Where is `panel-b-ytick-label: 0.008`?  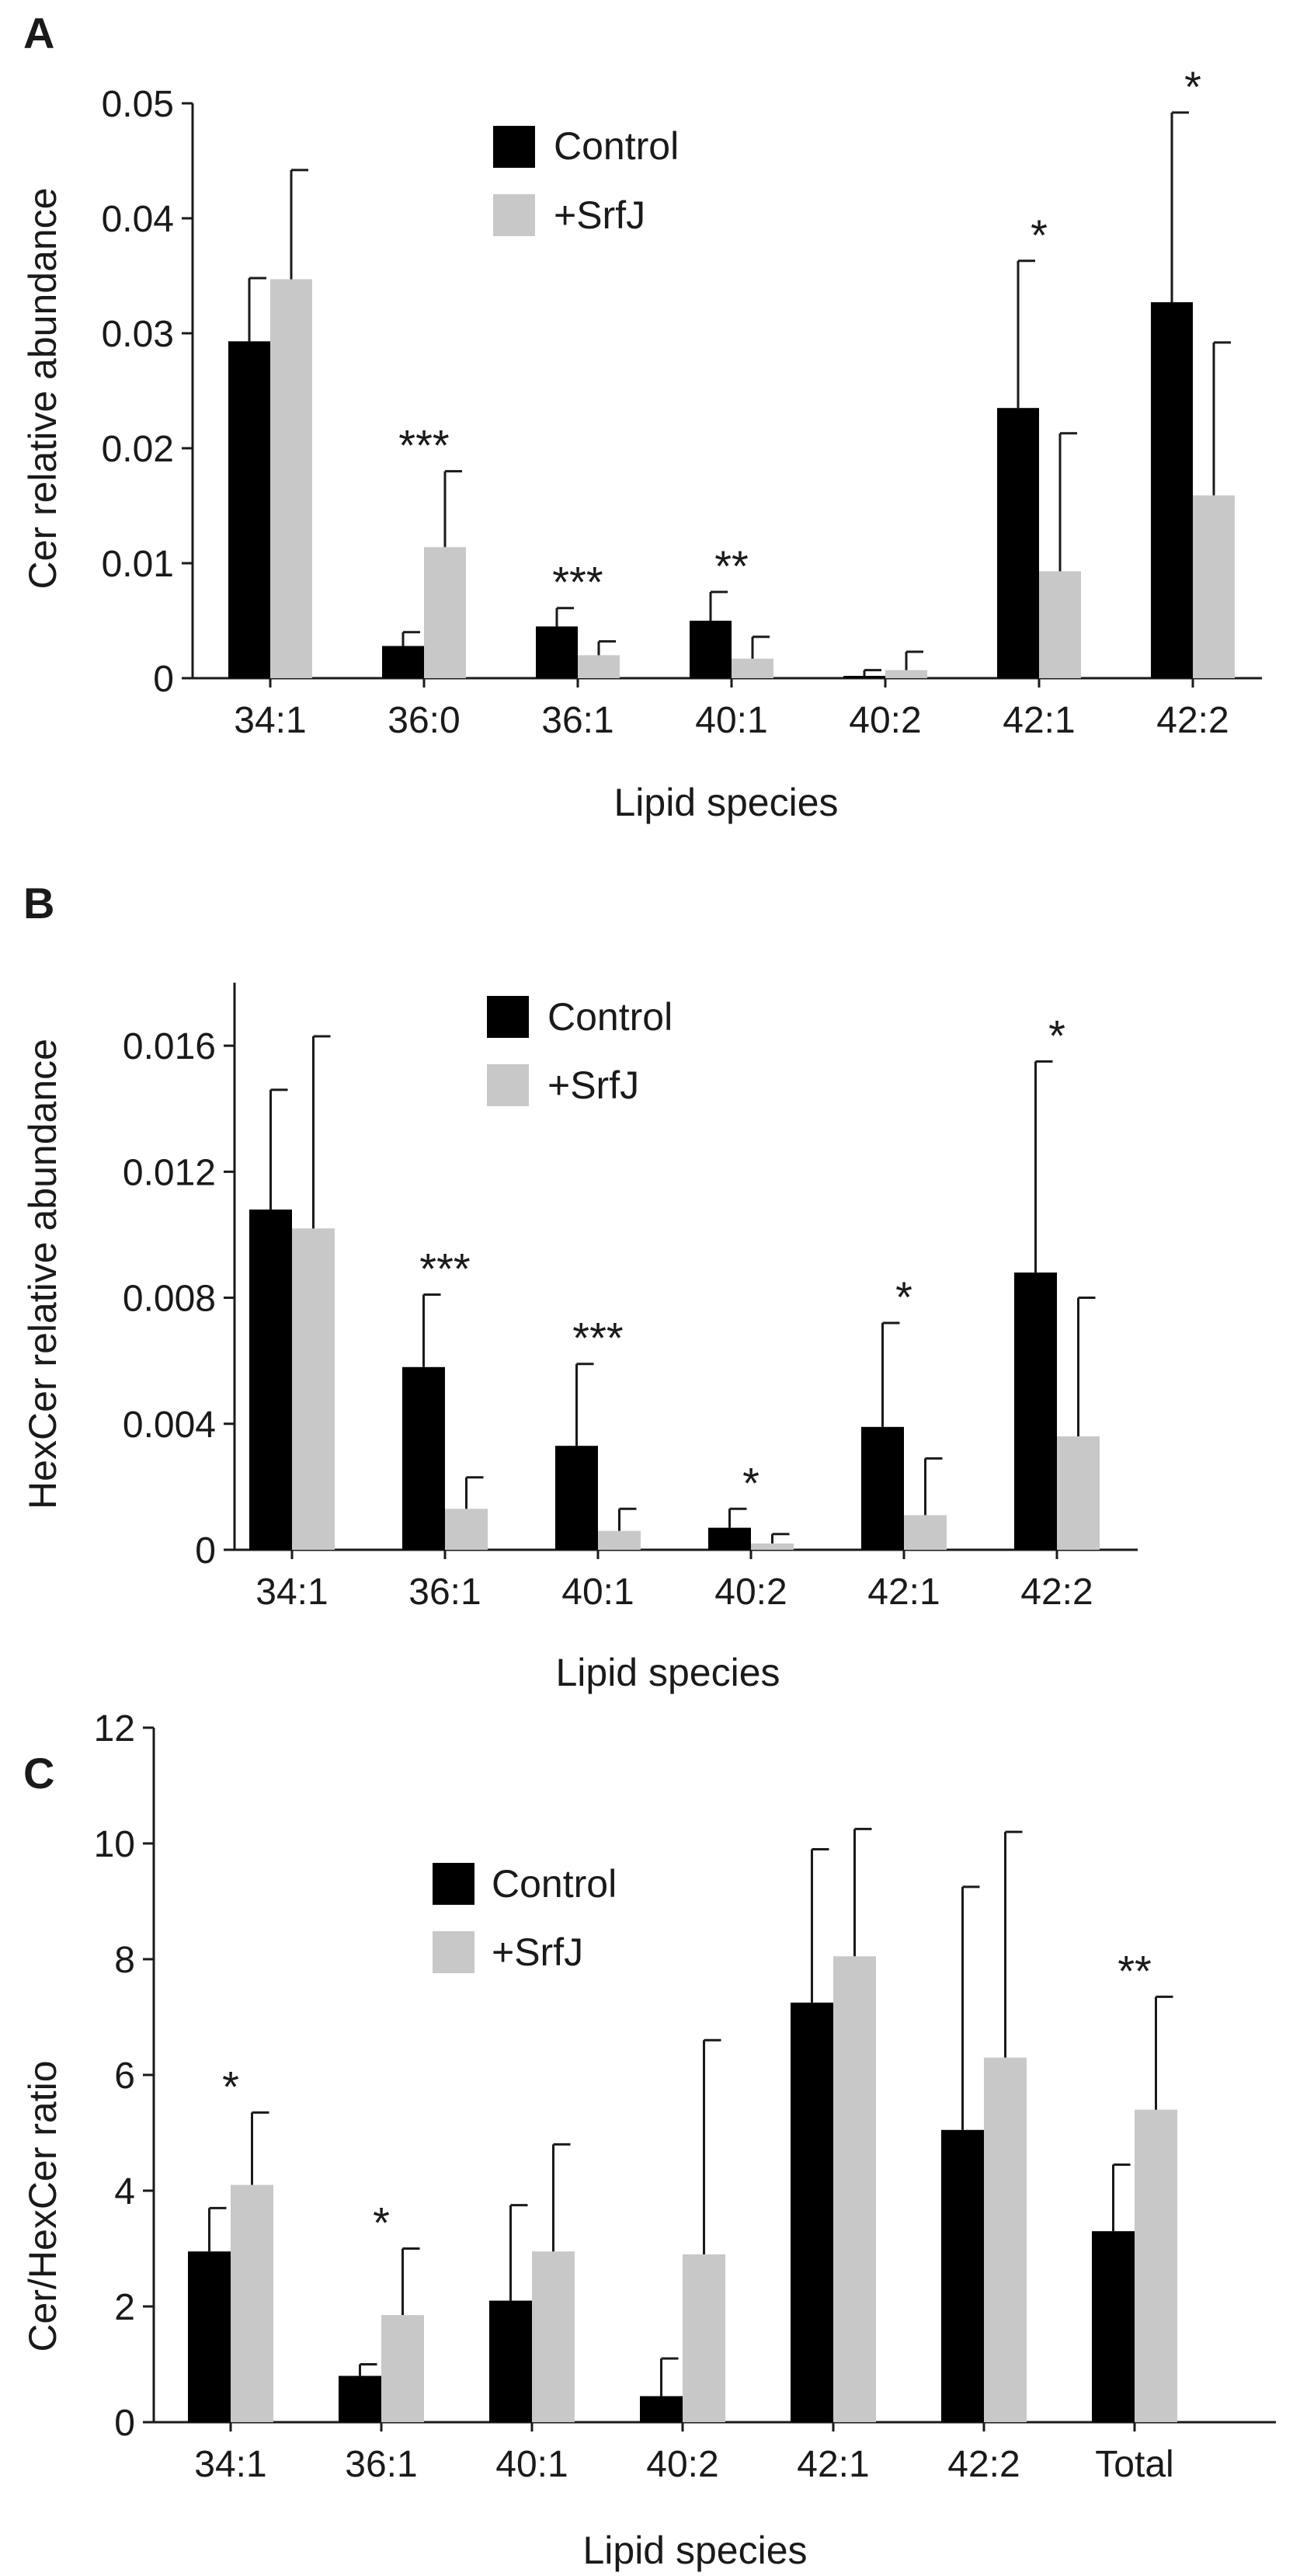 panel-b-ytick-label: 0.008 is located at coordinates (169, 1299).